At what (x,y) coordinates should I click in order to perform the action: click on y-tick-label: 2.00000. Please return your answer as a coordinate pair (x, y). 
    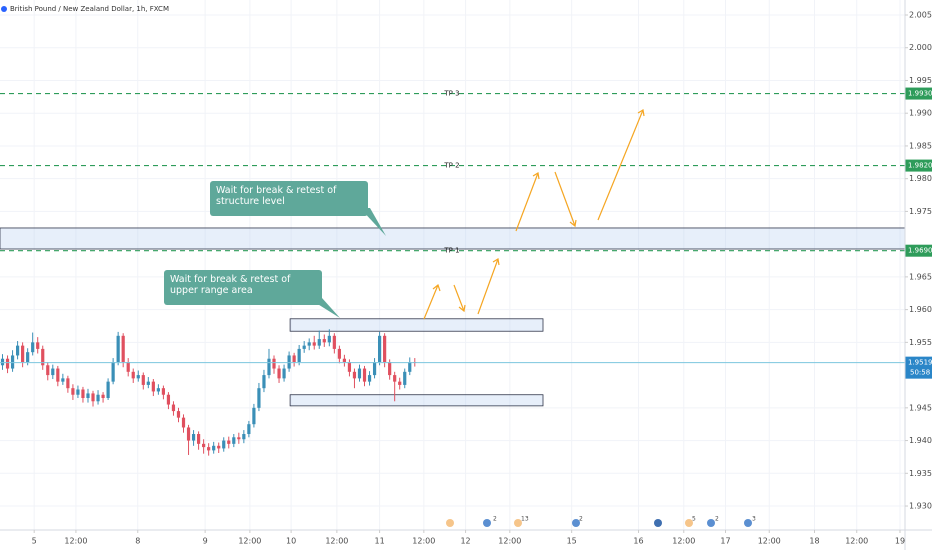
    Looking at the image, I should click on (920, 47).